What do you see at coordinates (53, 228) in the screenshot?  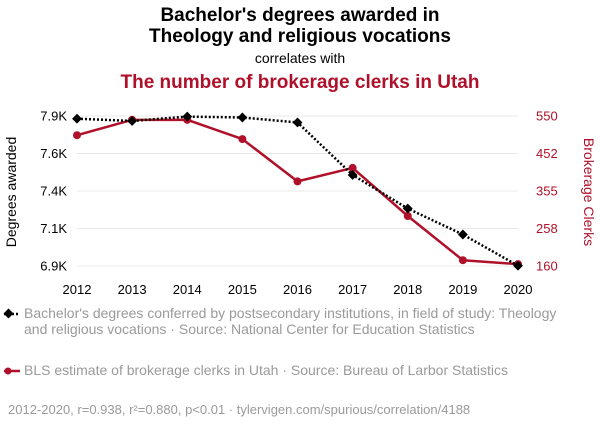 I see `left-tick-label: 7.1K` at bounding box center [53, 228].